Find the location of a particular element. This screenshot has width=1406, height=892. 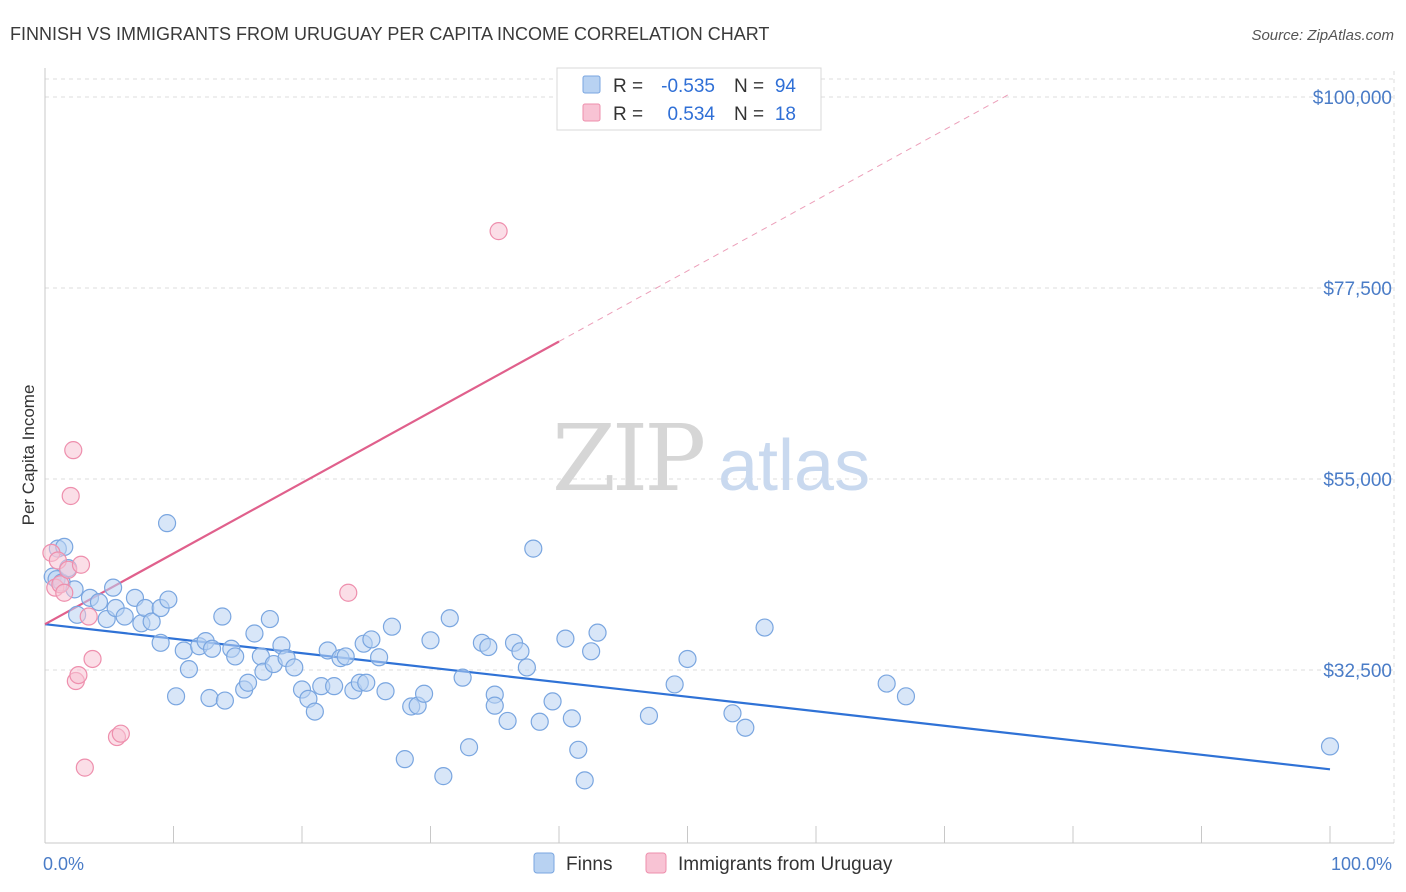

legend-n-value-finns: 94 is located at coordinates (786, 86).